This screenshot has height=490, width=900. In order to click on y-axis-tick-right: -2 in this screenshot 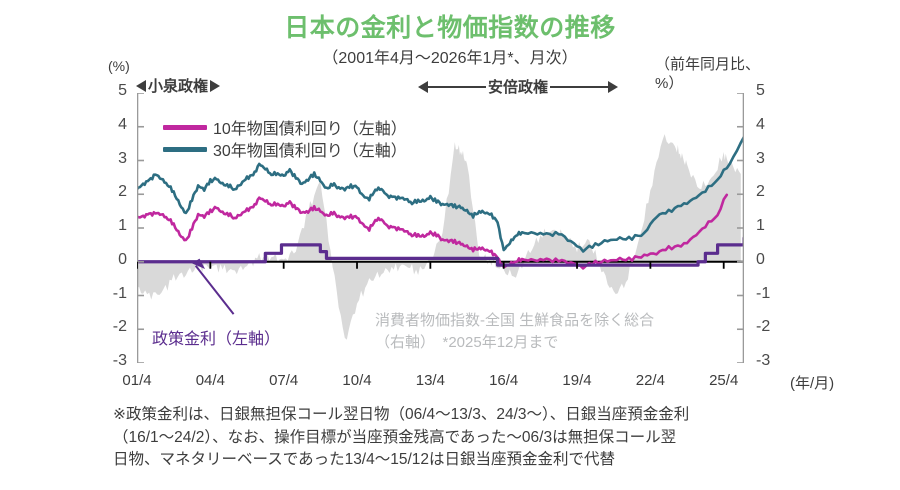, I will do `click(763, 327)`.